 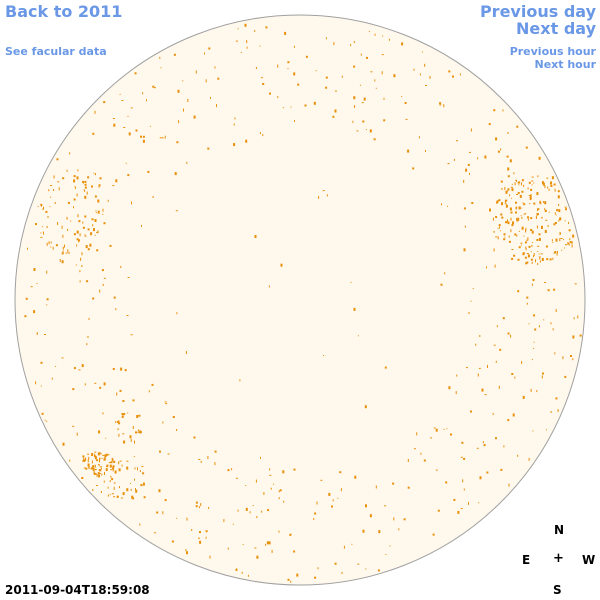 I want to click on compass-west: W, so click(x=589, y=560).